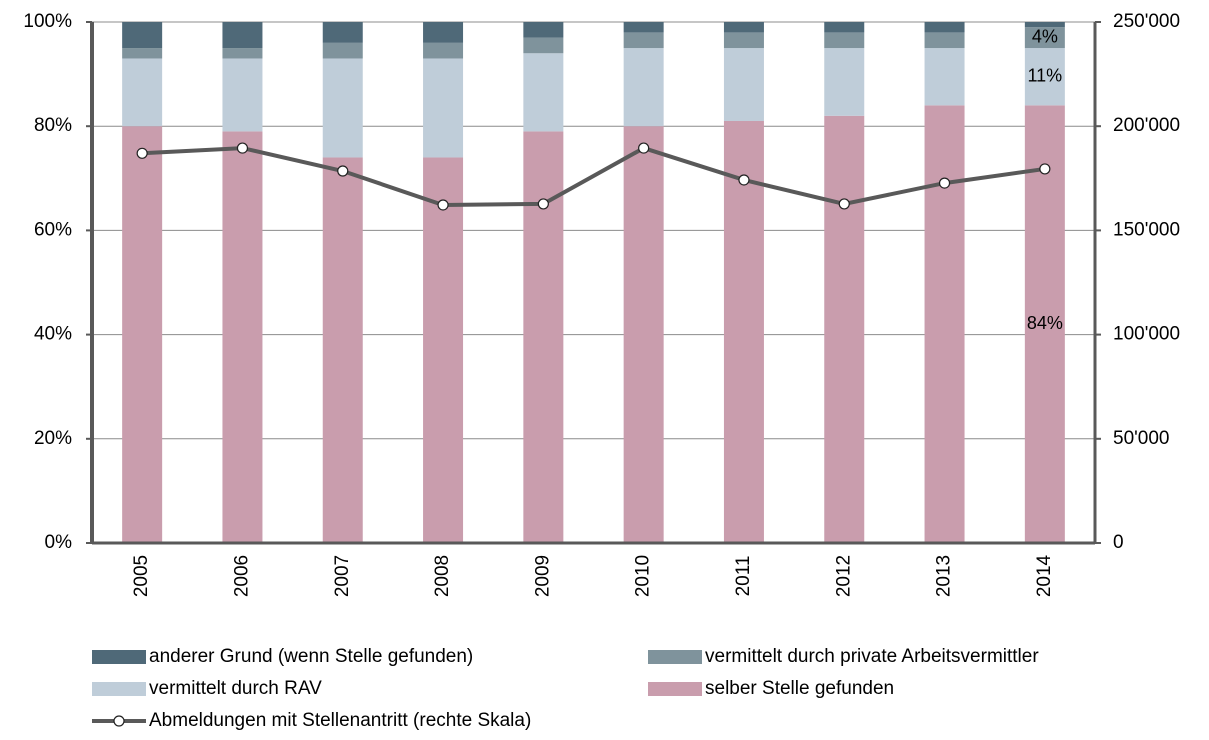  Describe the element at coordinates (53, 334) in the screenshot. I see `y-tick-label: 40%` at that location.